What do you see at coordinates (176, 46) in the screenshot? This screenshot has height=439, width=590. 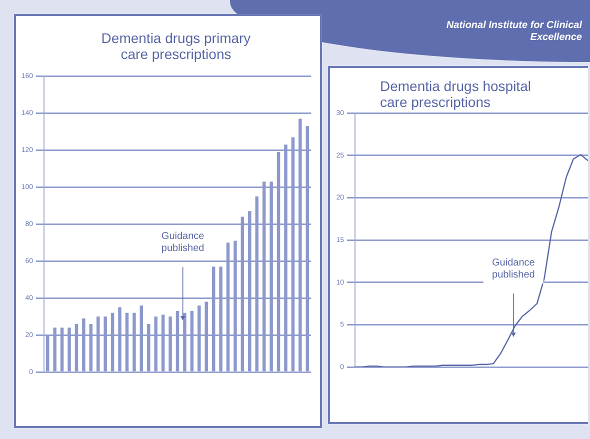 I see `chart-title: Dementia drugs primary care prescriptions` at bounding box center [176, 46].